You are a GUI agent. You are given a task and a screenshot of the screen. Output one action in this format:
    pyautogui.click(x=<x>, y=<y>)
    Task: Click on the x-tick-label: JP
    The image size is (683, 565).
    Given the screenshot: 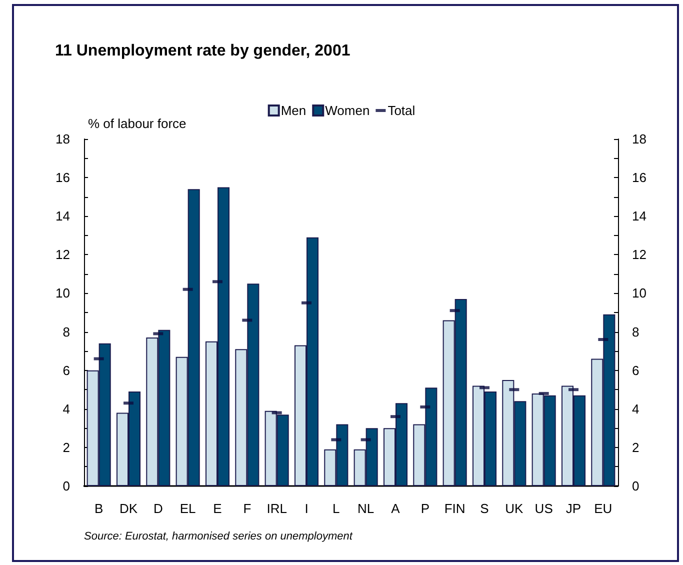 What is the action you would take?
    pyautogui.click(x=574, y=508)
    